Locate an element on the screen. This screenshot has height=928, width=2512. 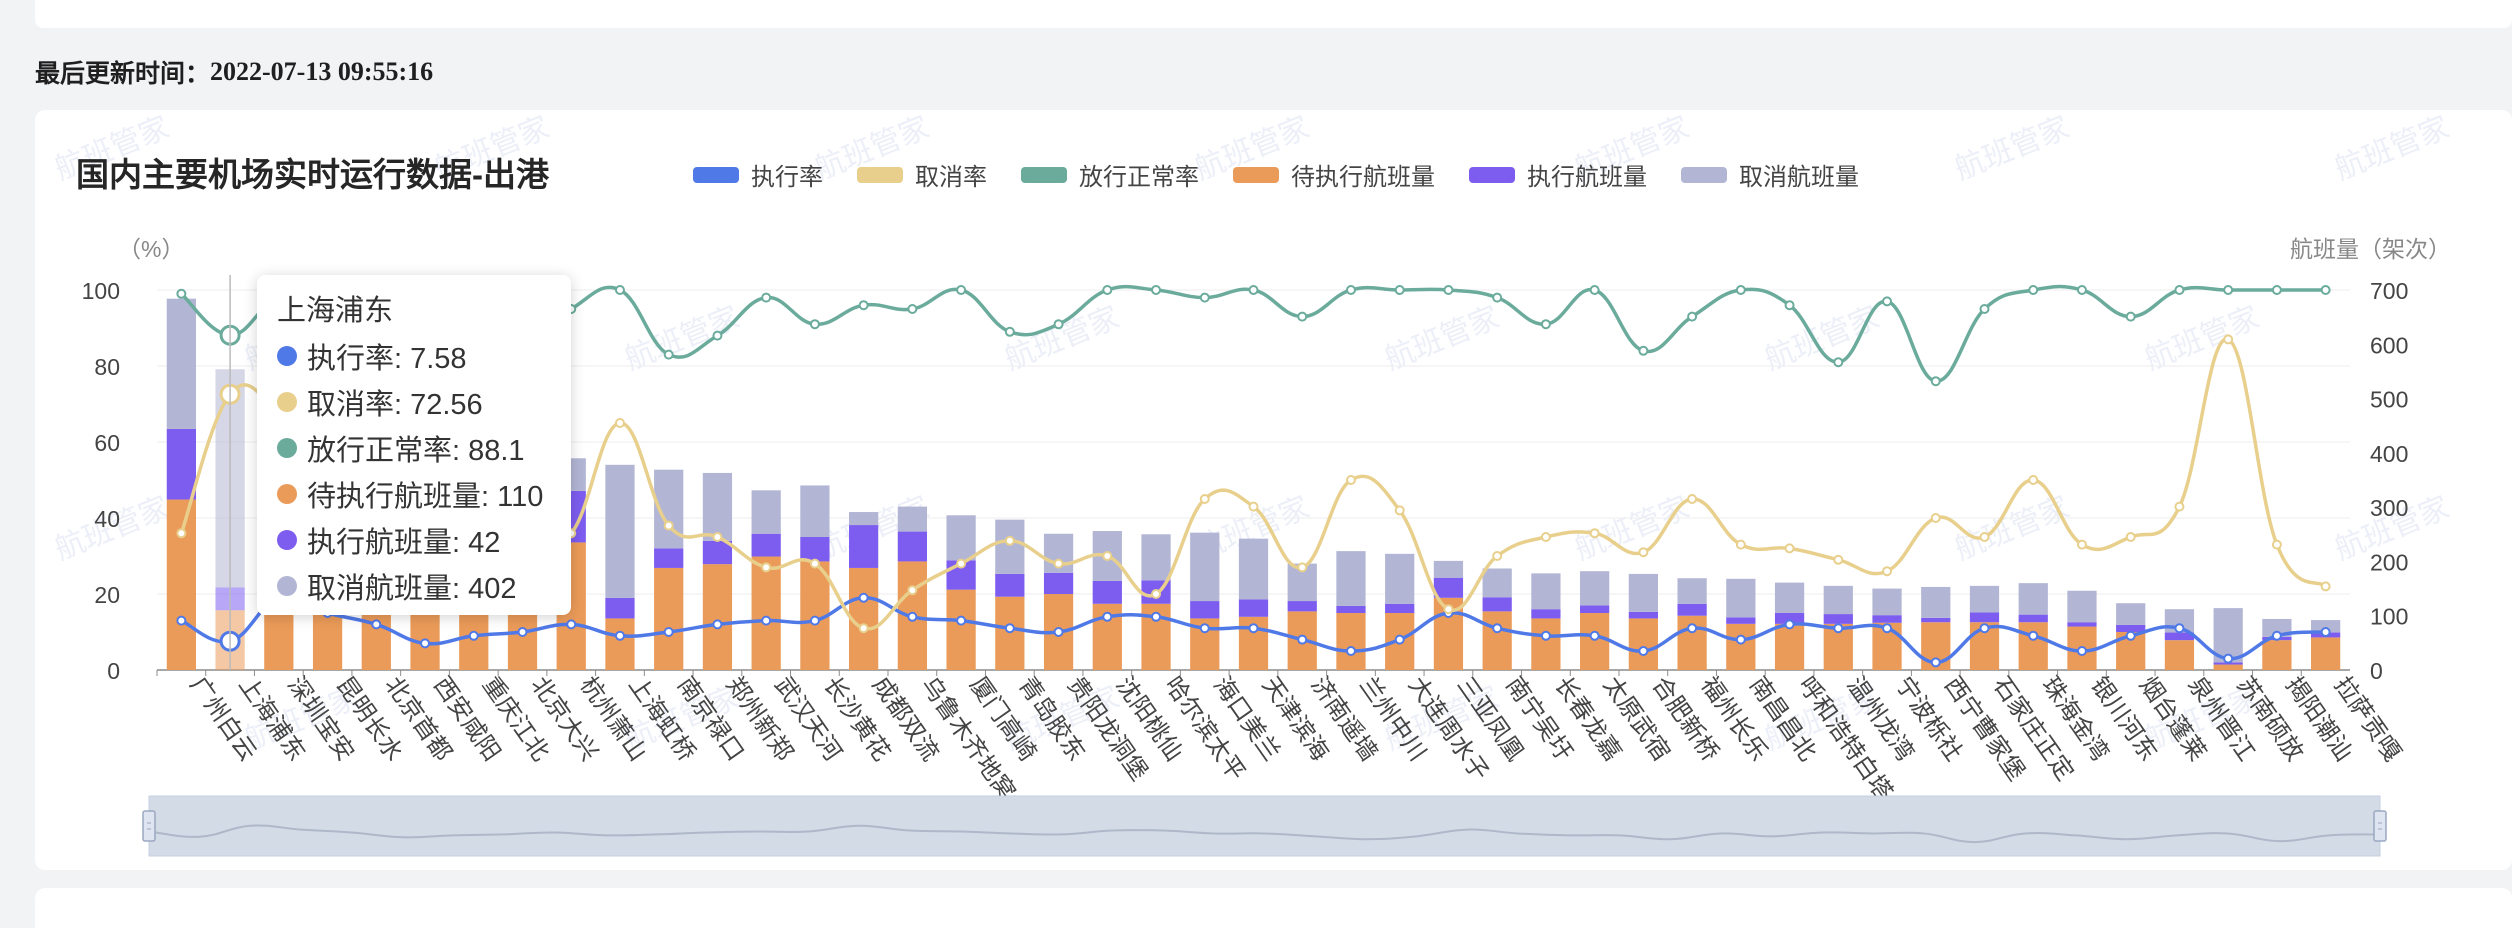
legend-item-放行正常率: 放行正常率 is located at coordinates (1110, 177).